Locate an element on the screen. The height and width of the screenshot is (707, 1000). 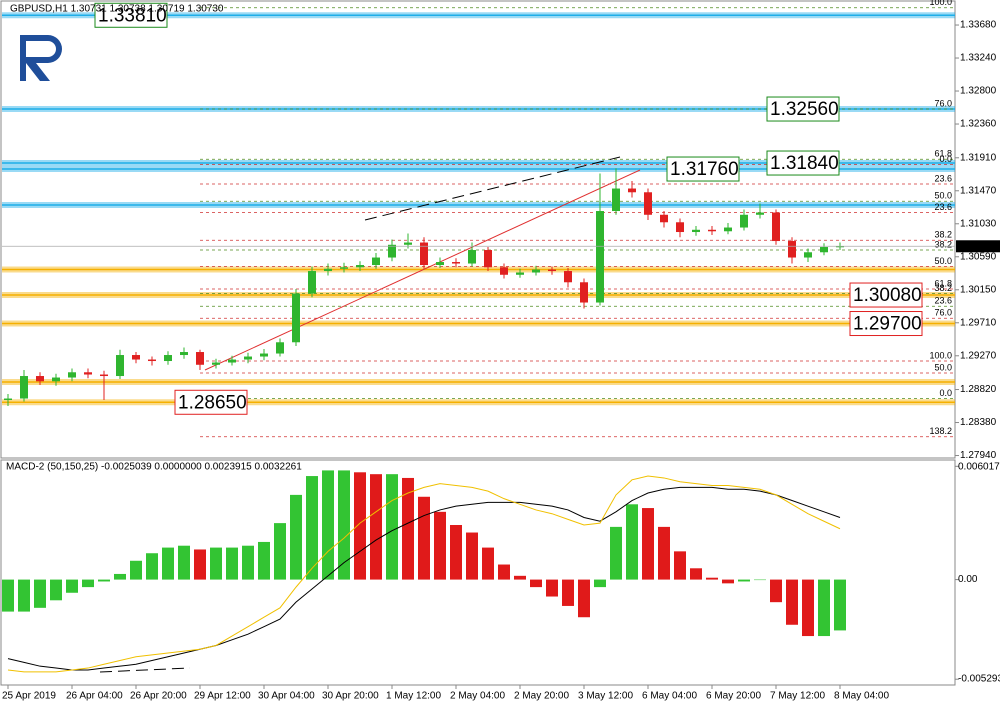
y-tick-label: 1.29710 is located at coordinates (978, 322).